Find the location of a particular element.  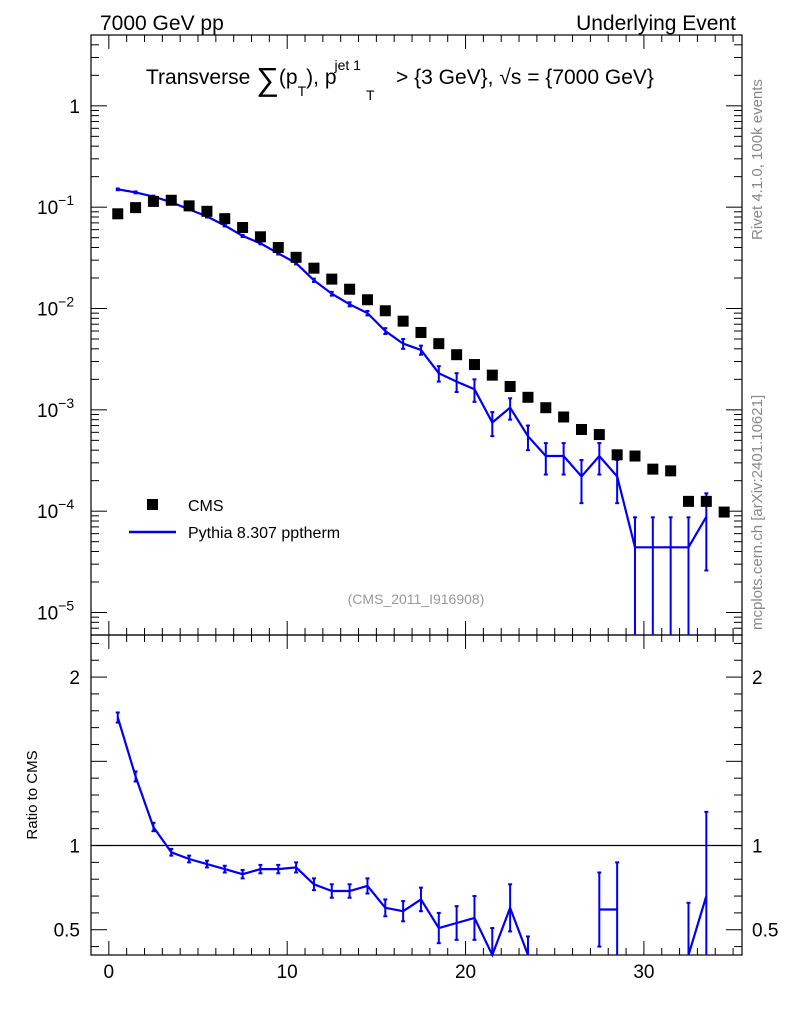

y-tick-label: 10⁻¹ is located at coordinates (55, 205).